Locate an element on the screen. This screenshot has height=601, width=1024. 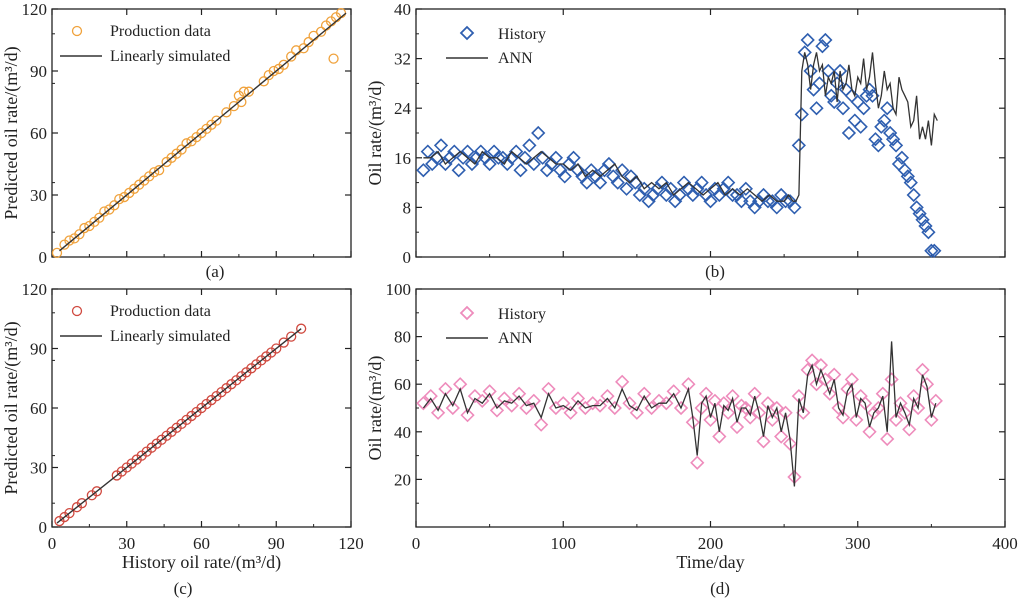
x-tick-label: 400 is located at coordinates (1005, 543).